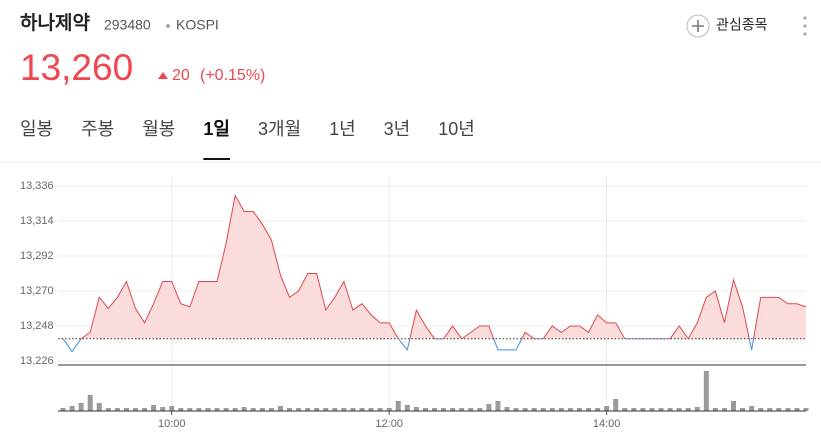  Describe the element at coordinates (607, 424) in the screenshot. I see `x-tick-label: 14:00` at that location.